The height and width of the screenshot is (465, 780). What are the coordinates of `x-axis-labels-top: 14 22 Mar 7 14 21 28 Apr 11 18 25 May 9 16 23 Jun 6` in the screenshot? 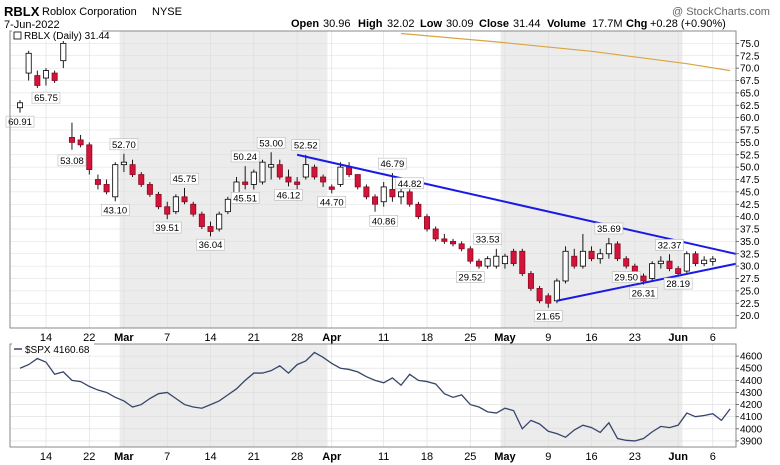 It's located at (378, 338).